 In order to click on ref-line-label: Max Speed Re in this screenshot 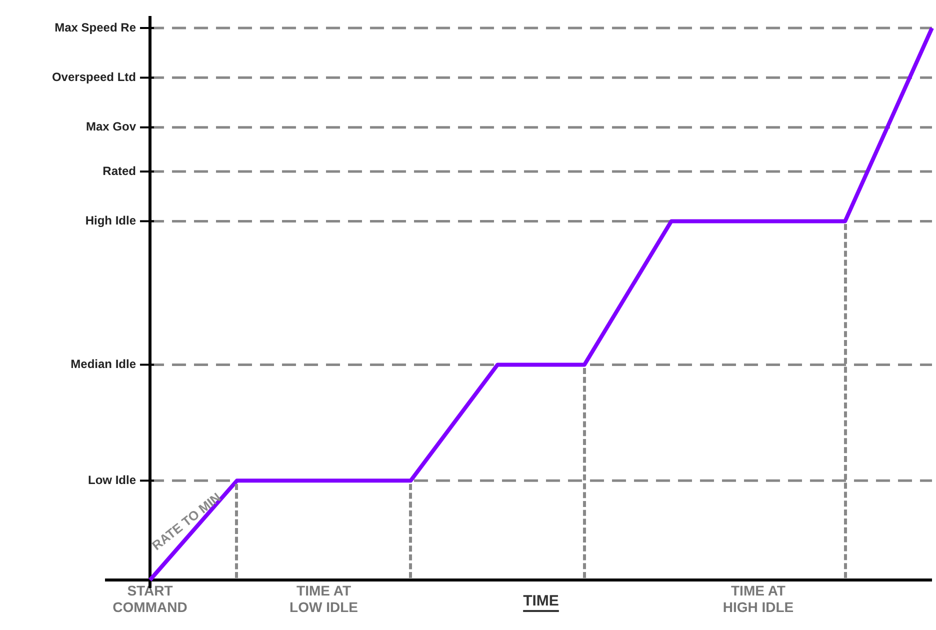, I will do `click(95, 27)`.